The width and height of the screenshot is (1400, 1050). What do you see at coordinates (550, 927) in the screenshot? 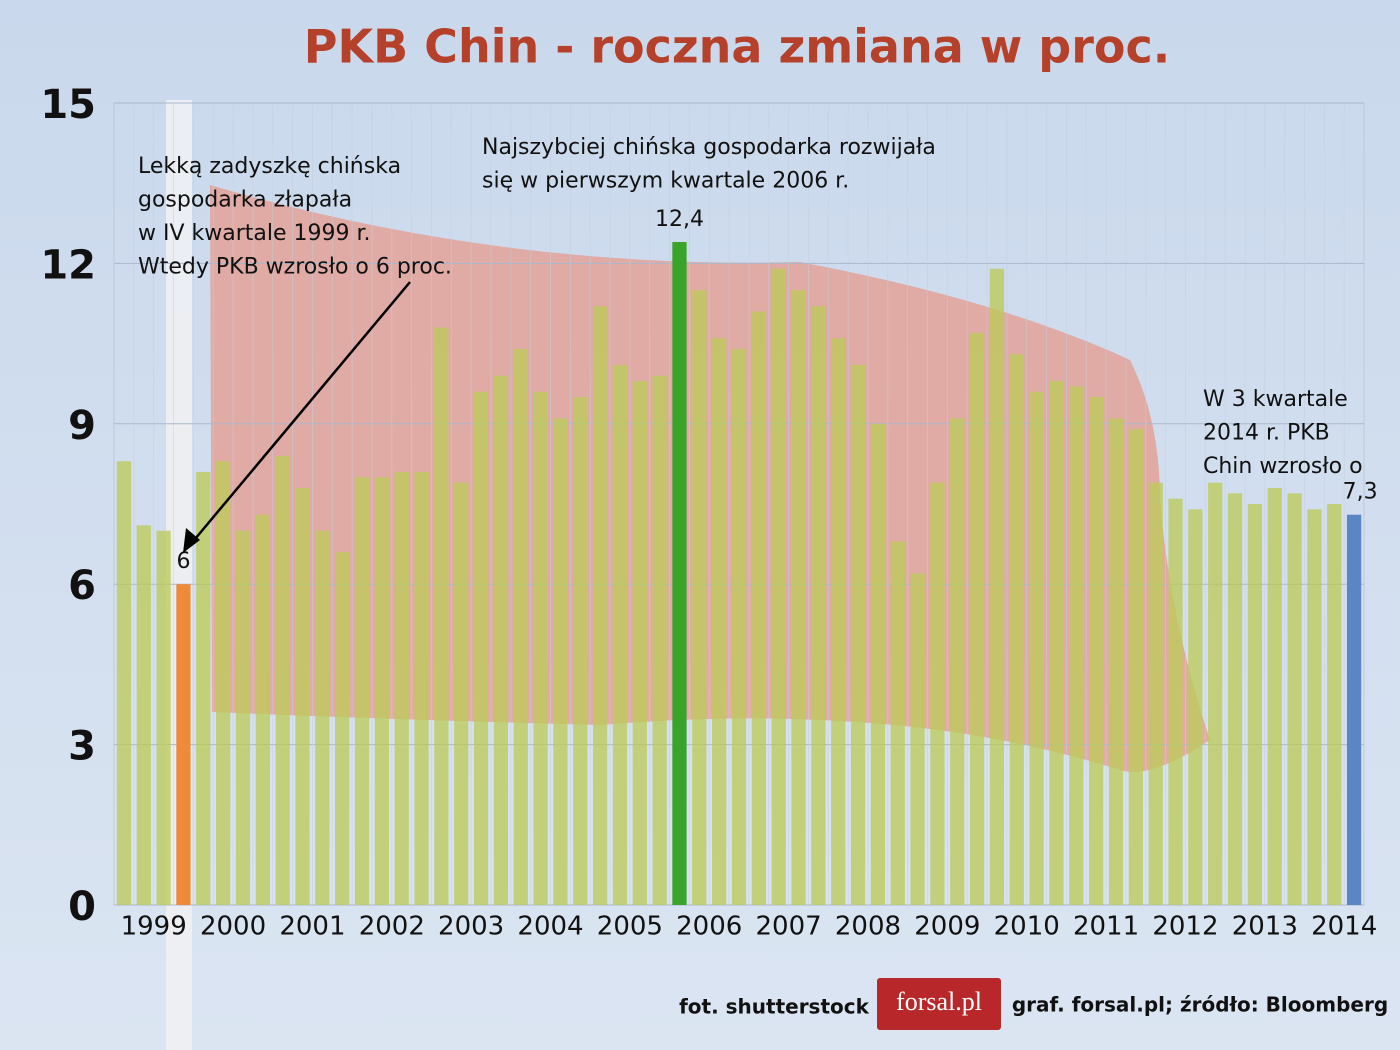
I see `x-tick-label: 2004` at bounding box center [550, 927].